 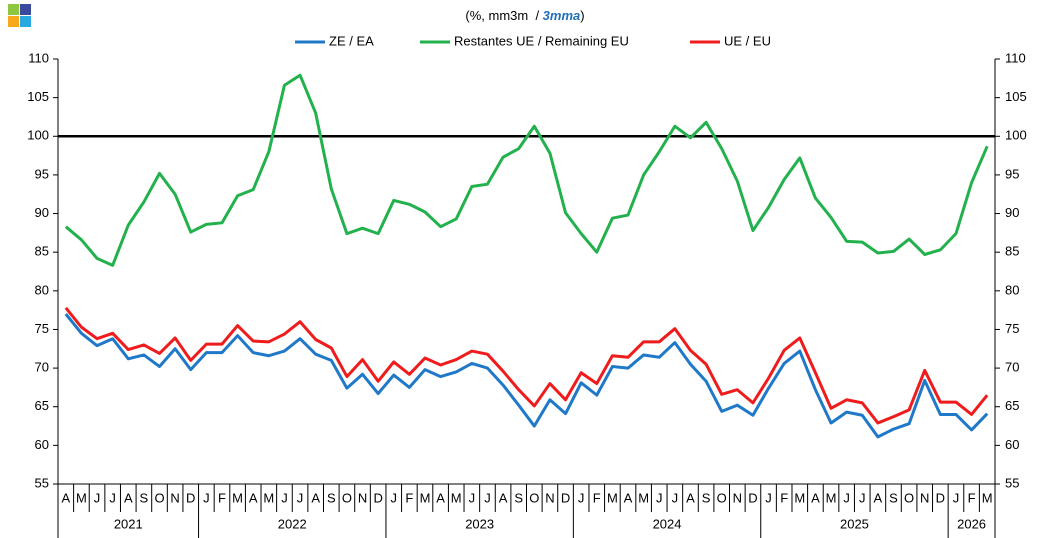 I want to click on subtitle-part: (%, mm3m /, so click(x=503, y=15).